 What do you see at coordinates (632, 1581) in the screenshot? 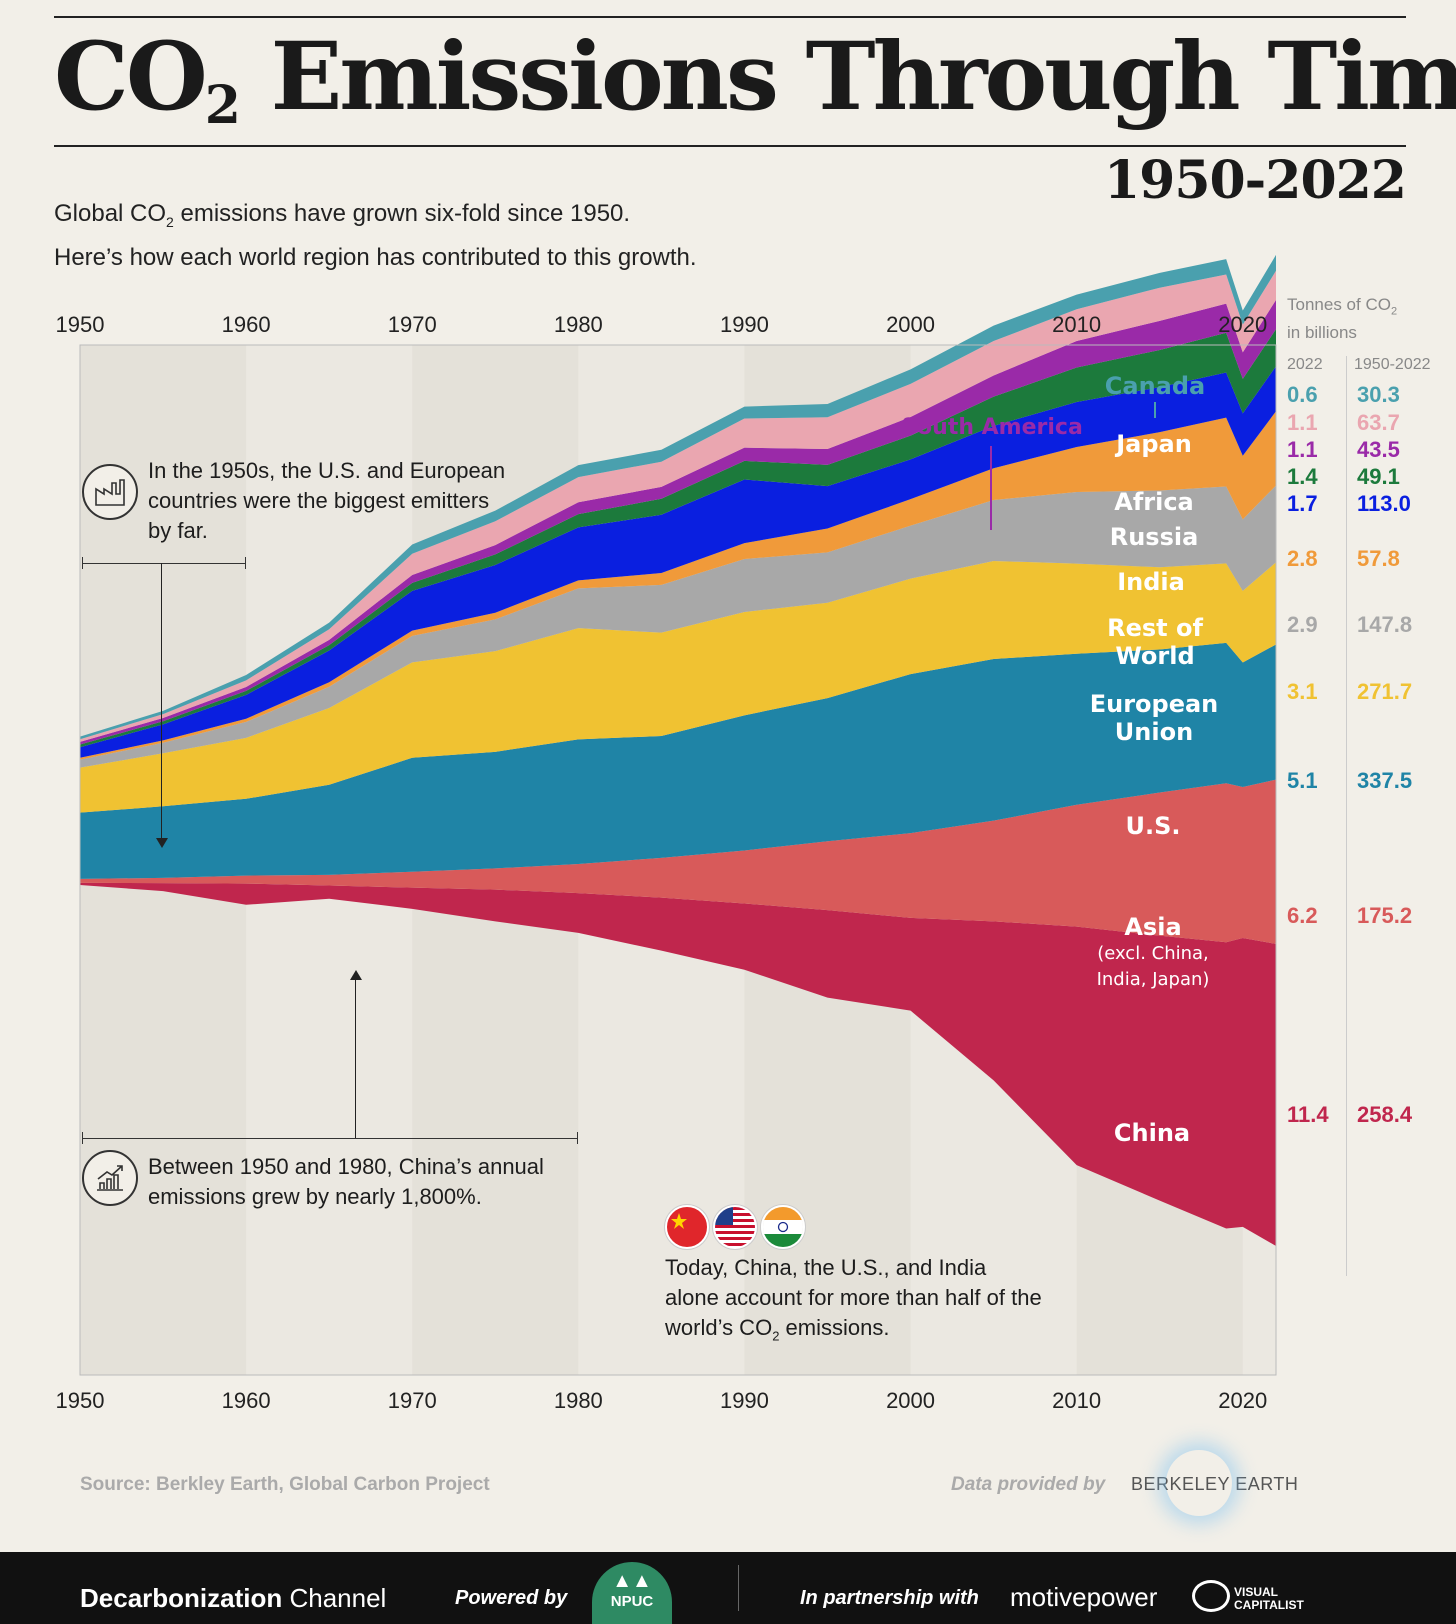
I see `npuc-tree-icon: ▲▲` at bounding box center [632, 1581].